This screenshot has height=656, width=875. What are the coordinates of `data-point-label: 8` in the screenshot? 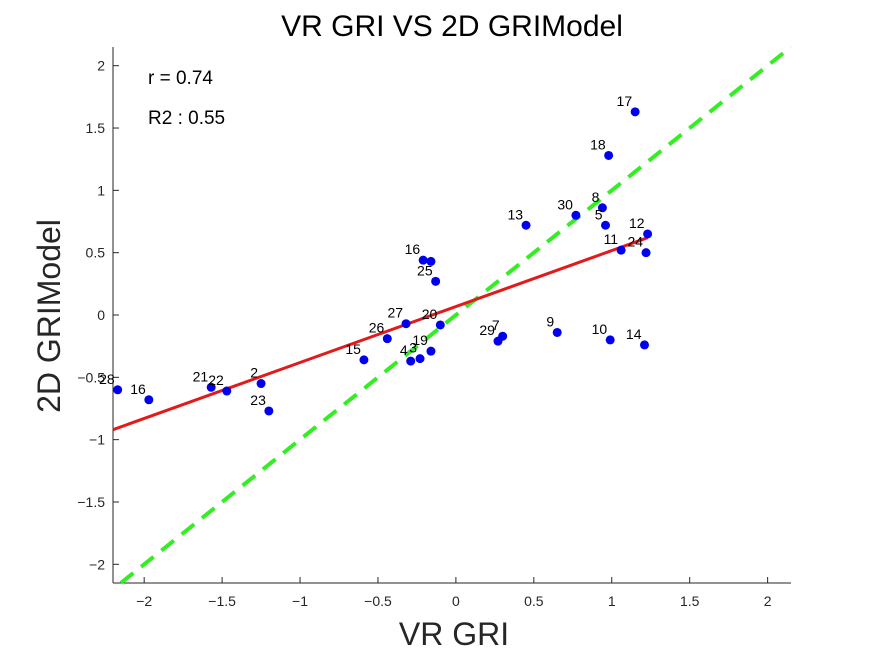 It's located at (596, 197).